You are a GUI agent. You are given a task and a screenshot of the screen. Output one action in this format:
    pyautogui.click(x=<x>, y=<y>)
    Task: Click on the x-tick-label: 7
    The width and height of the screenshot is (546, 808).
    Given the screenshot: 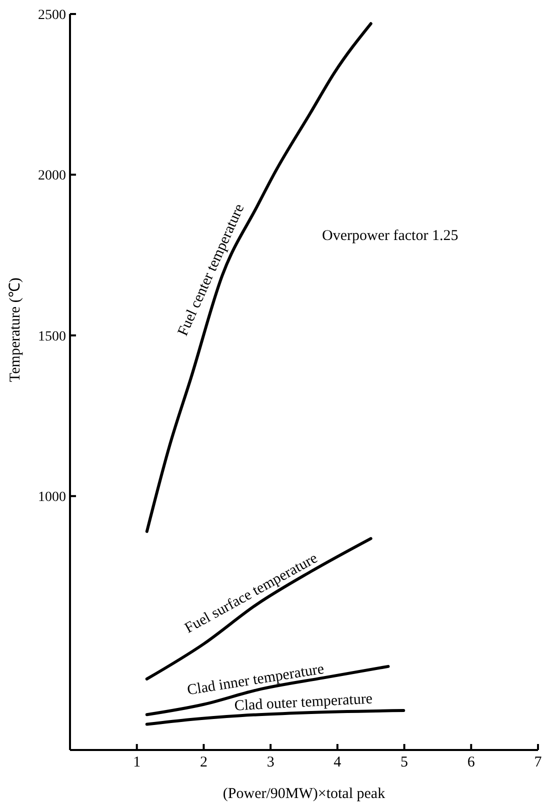 What is the action you would take?
    pyautogui.click(x=538, y=762)
    